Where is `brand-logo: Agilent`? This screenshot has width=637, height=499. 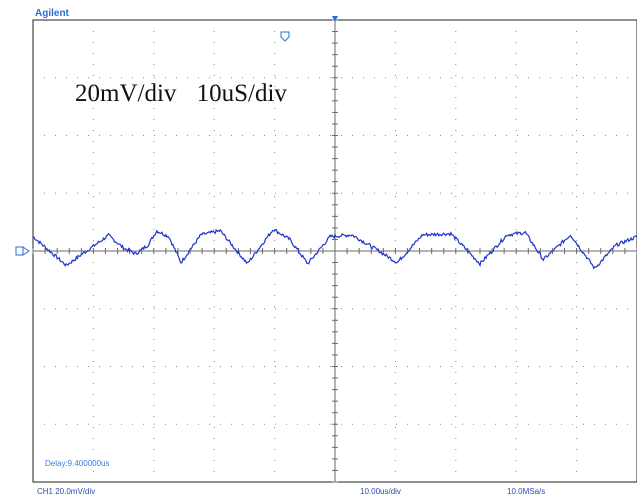
brand-logo: Agilent is located at coordinates (52, 13).